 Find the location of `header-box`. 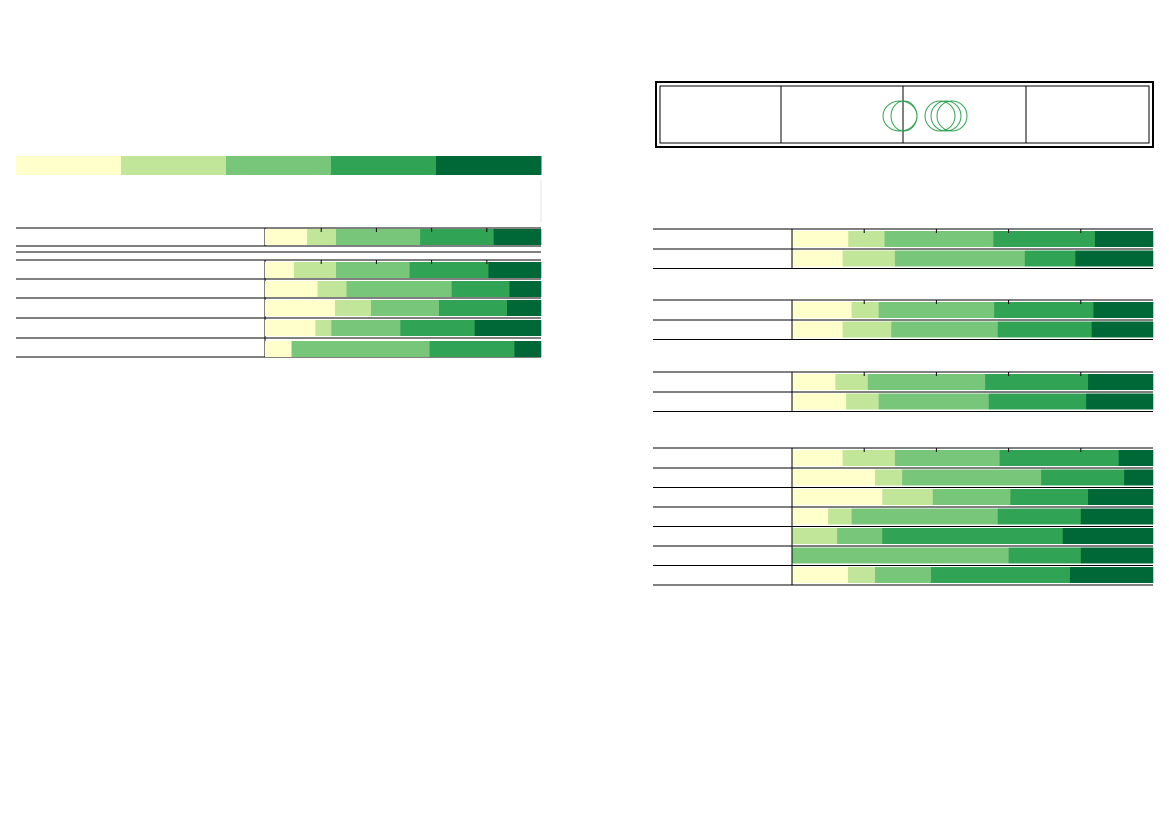

header-box is located at coordinates (904, 114).